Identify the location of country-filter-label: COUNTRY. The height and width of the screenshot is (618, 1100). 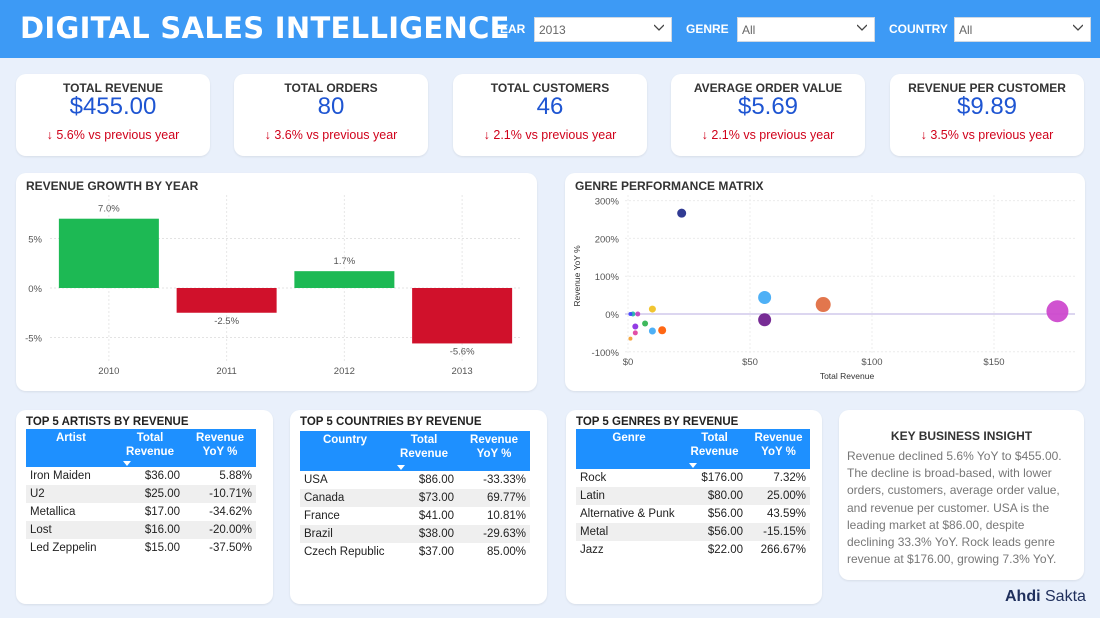
(918, 29).